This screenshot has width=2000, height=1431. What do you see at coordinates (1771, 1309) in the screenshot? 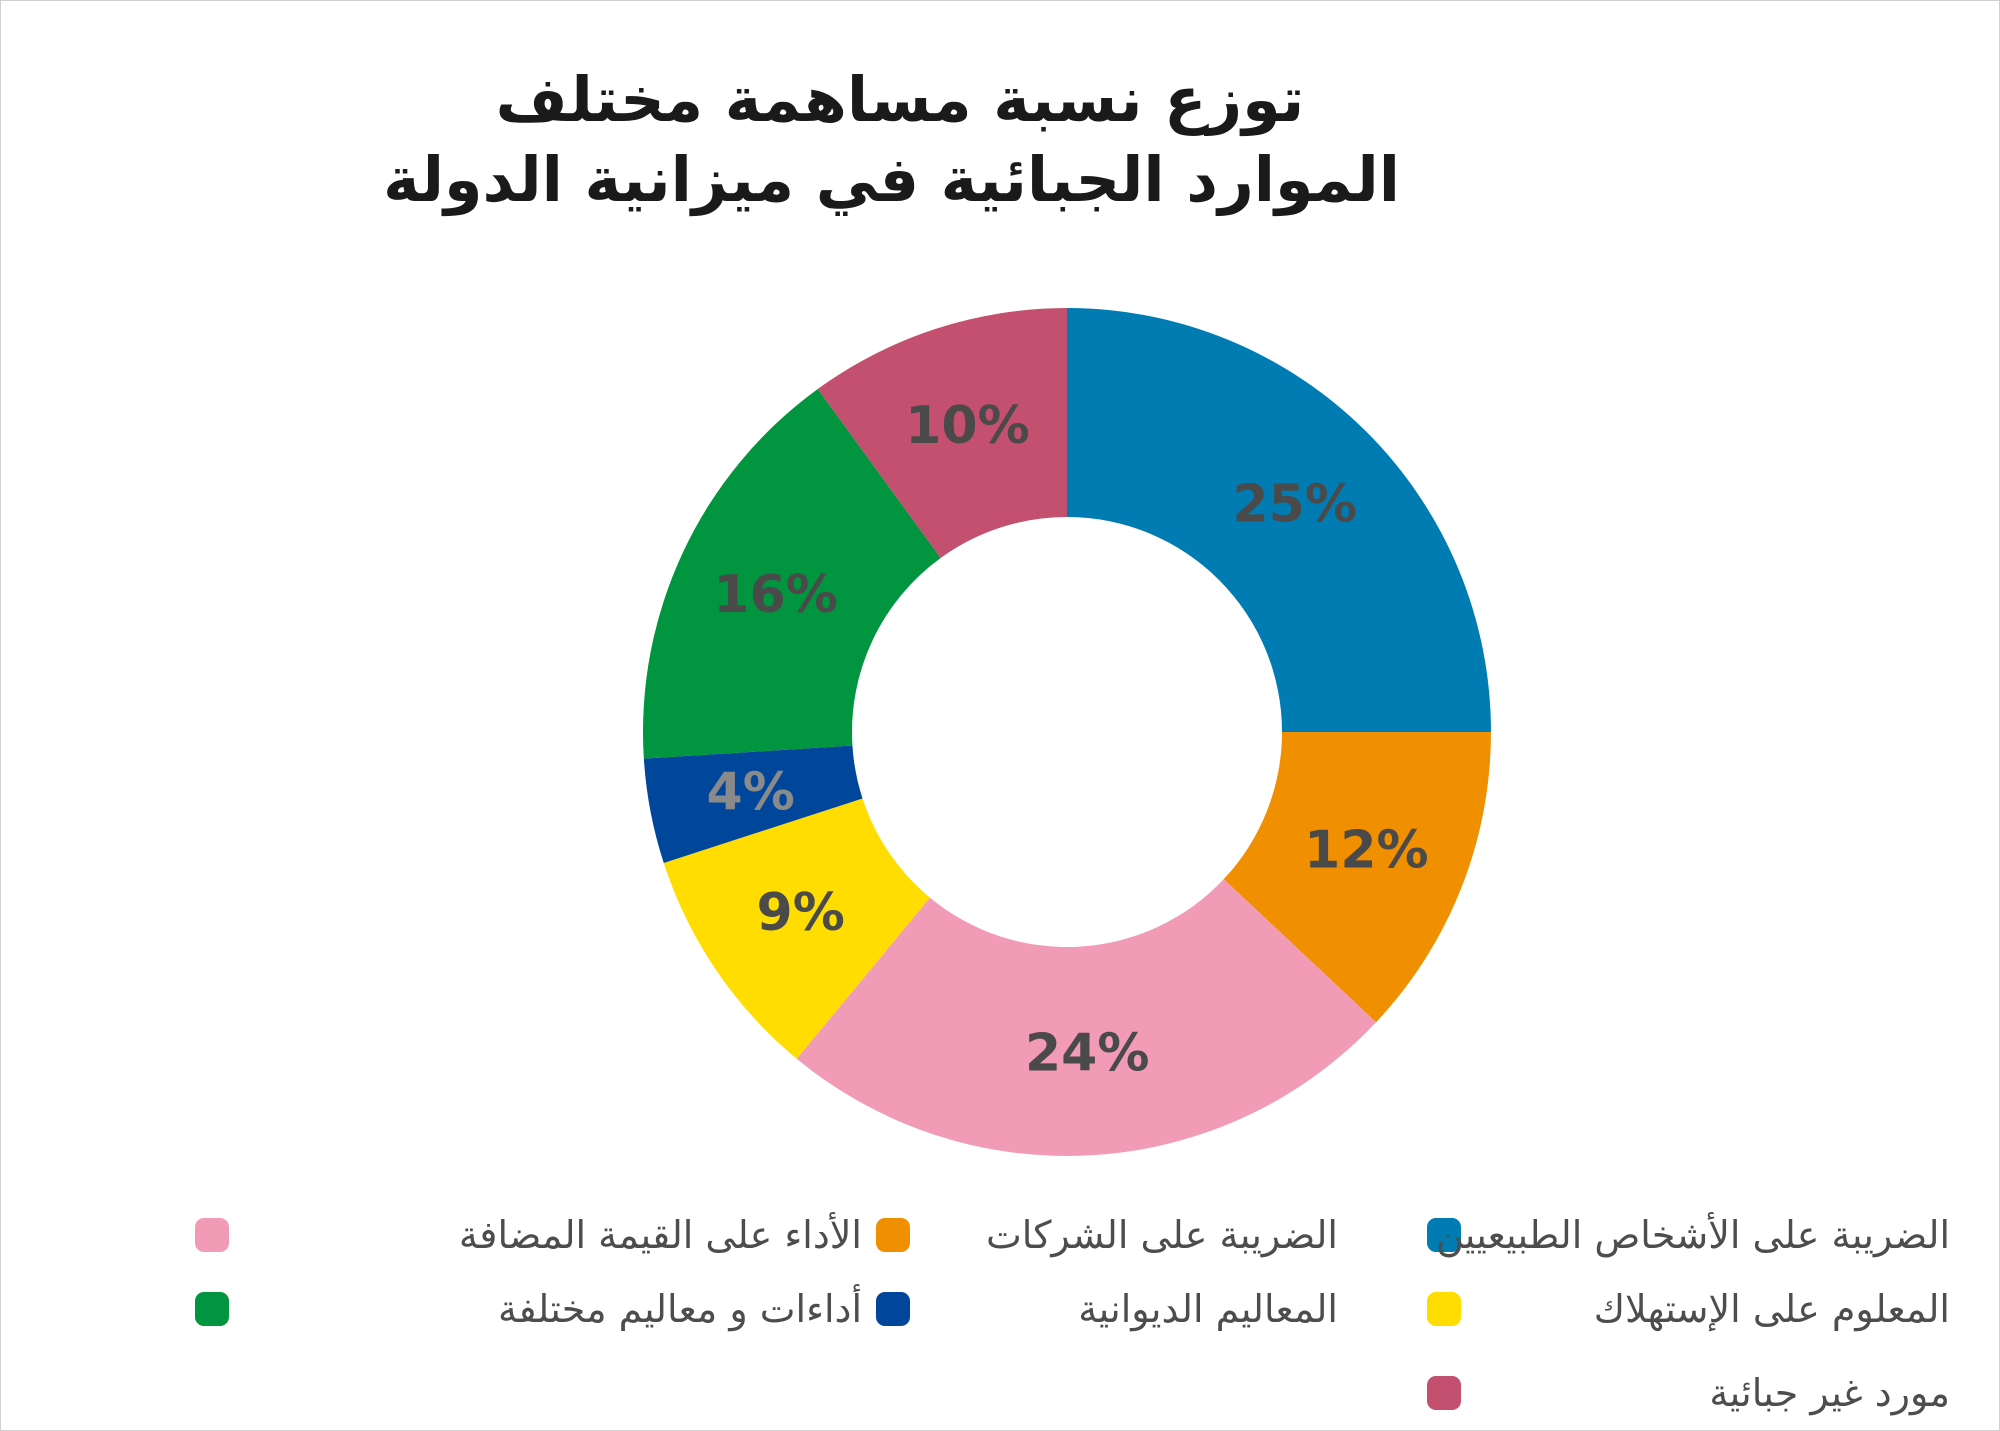
I see `legend-label-4: المعلوم على الإستهلاك` at bounding box center [1771, 1309].